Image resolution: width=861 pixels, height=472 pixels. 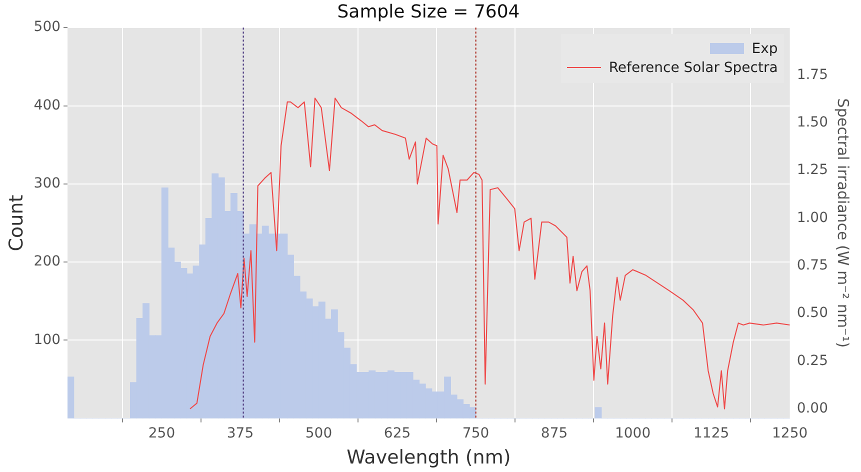 What do you see at coordinates (240, 433) in the screenshot?
I see `x-tick-label: 375` at bounding box center [240, 433].